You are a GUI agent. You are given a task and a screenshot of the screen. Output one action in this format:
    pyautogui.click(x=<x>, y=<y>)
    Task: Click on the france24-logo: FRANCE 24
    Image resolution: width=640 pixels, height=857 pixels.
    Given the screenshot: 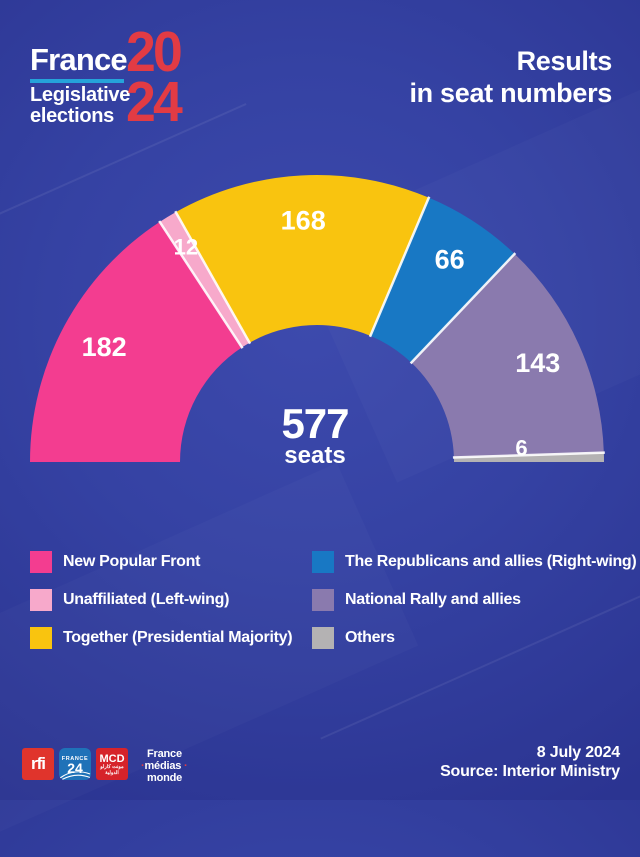 What is the action you would take?
    pyautogui.click(x=75, y=764)
    